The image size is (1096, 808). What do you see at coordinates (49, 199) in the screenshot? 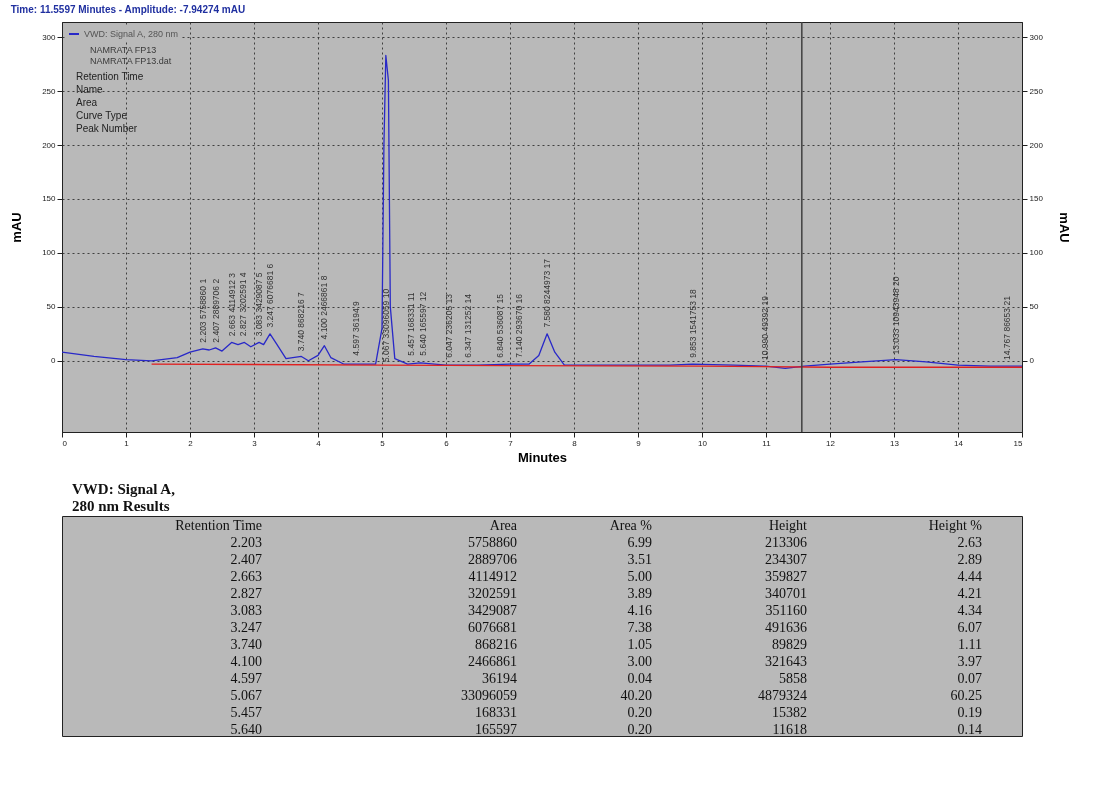
I see `y-tick-label: 150` at bounding box center [49, 199].